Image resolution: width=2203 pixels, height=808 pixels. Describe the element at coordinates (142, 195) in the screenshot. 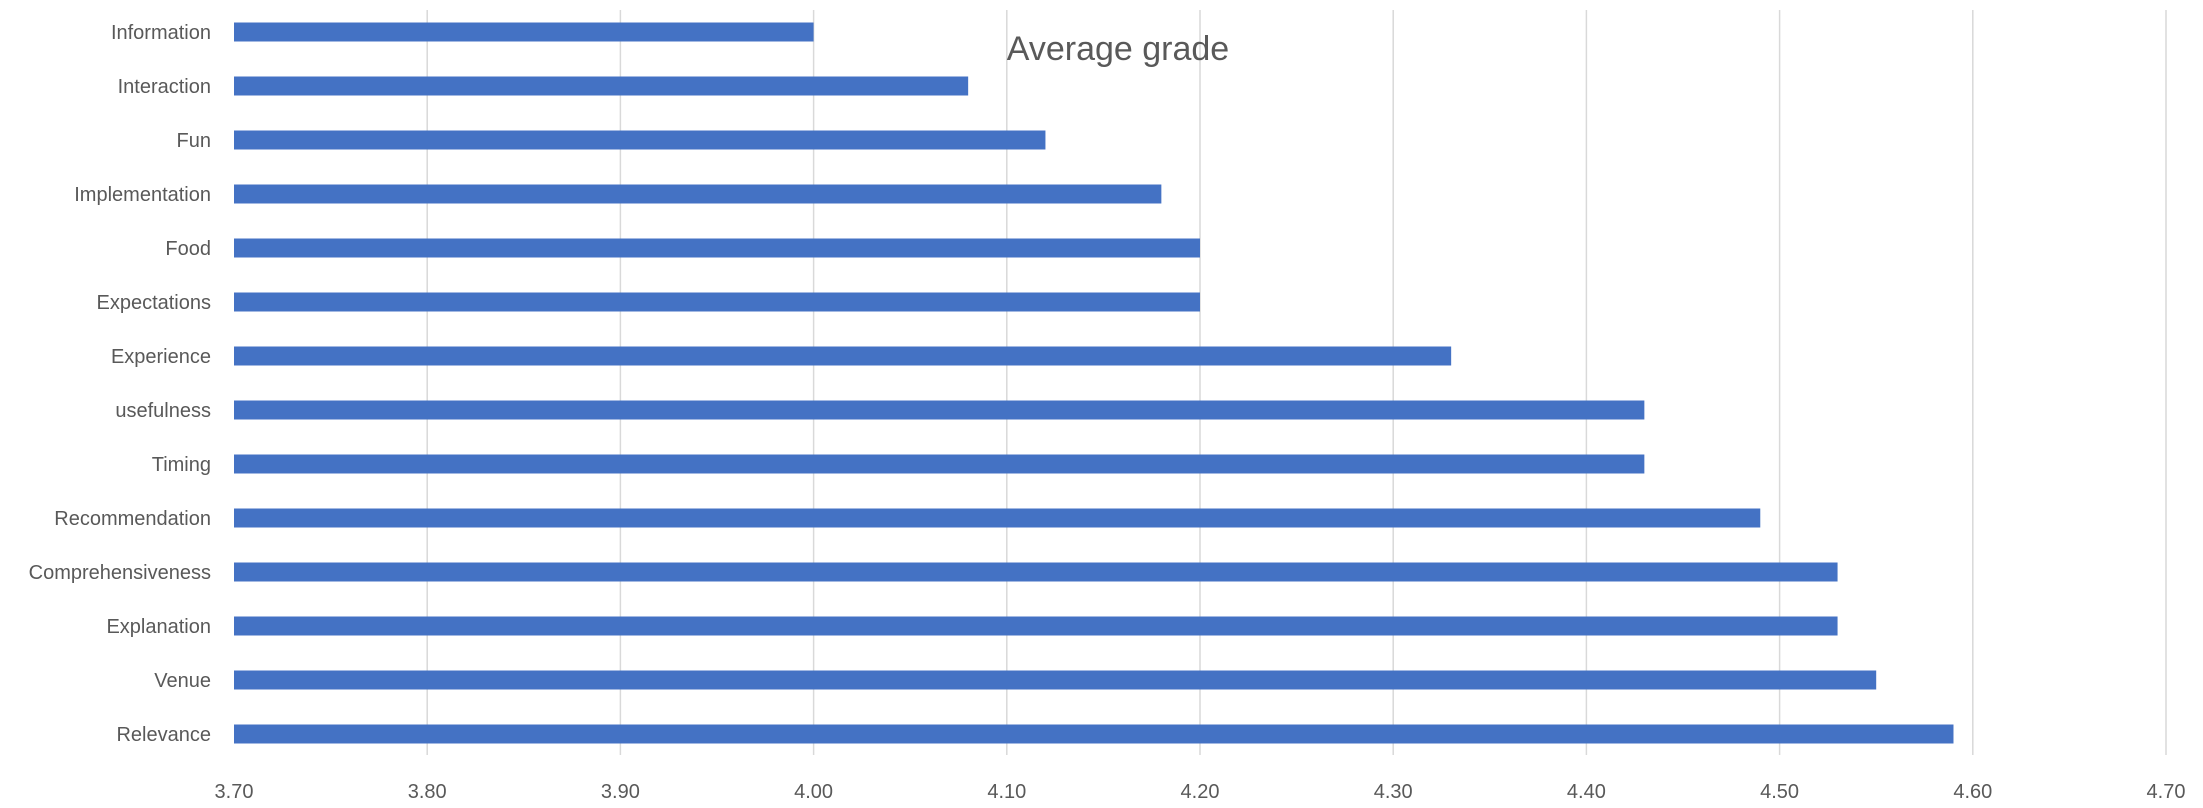

I see `category-label: Implementation` at that location.